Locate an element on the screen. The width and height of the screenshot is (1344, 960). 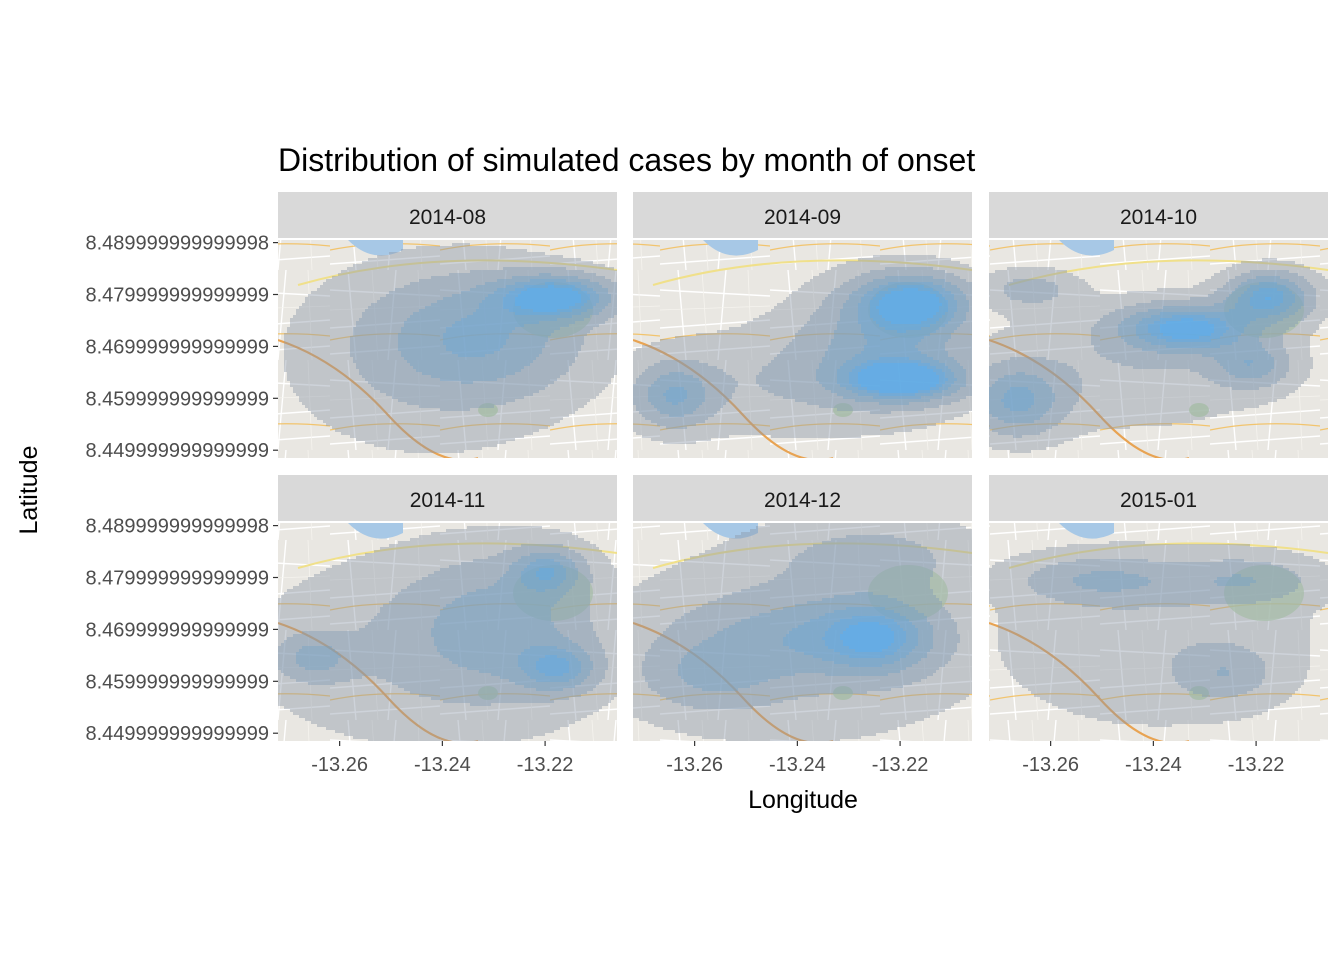
facet-label: 2014-11 is located at coordinates (448, 500).